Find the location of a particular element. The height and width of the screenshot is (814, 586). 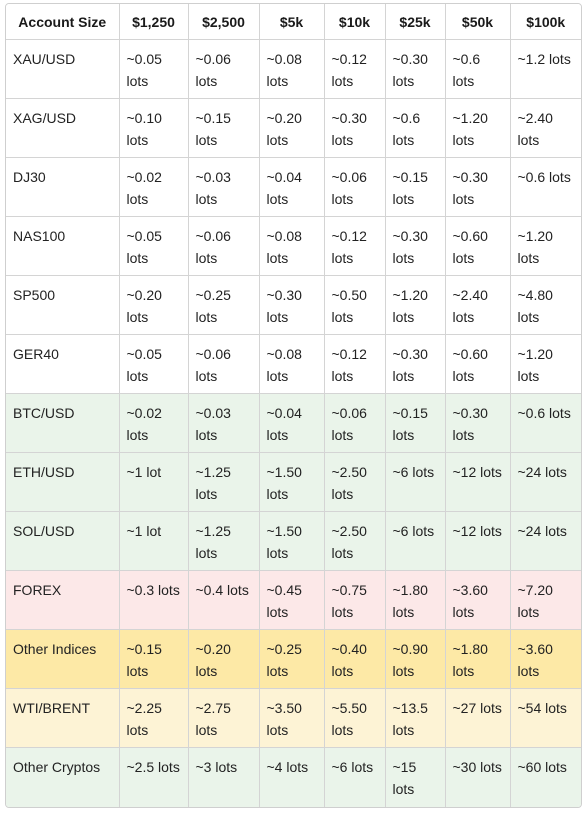

lot-size-value: ~0.4 lots is located at coordinates (222, 590).